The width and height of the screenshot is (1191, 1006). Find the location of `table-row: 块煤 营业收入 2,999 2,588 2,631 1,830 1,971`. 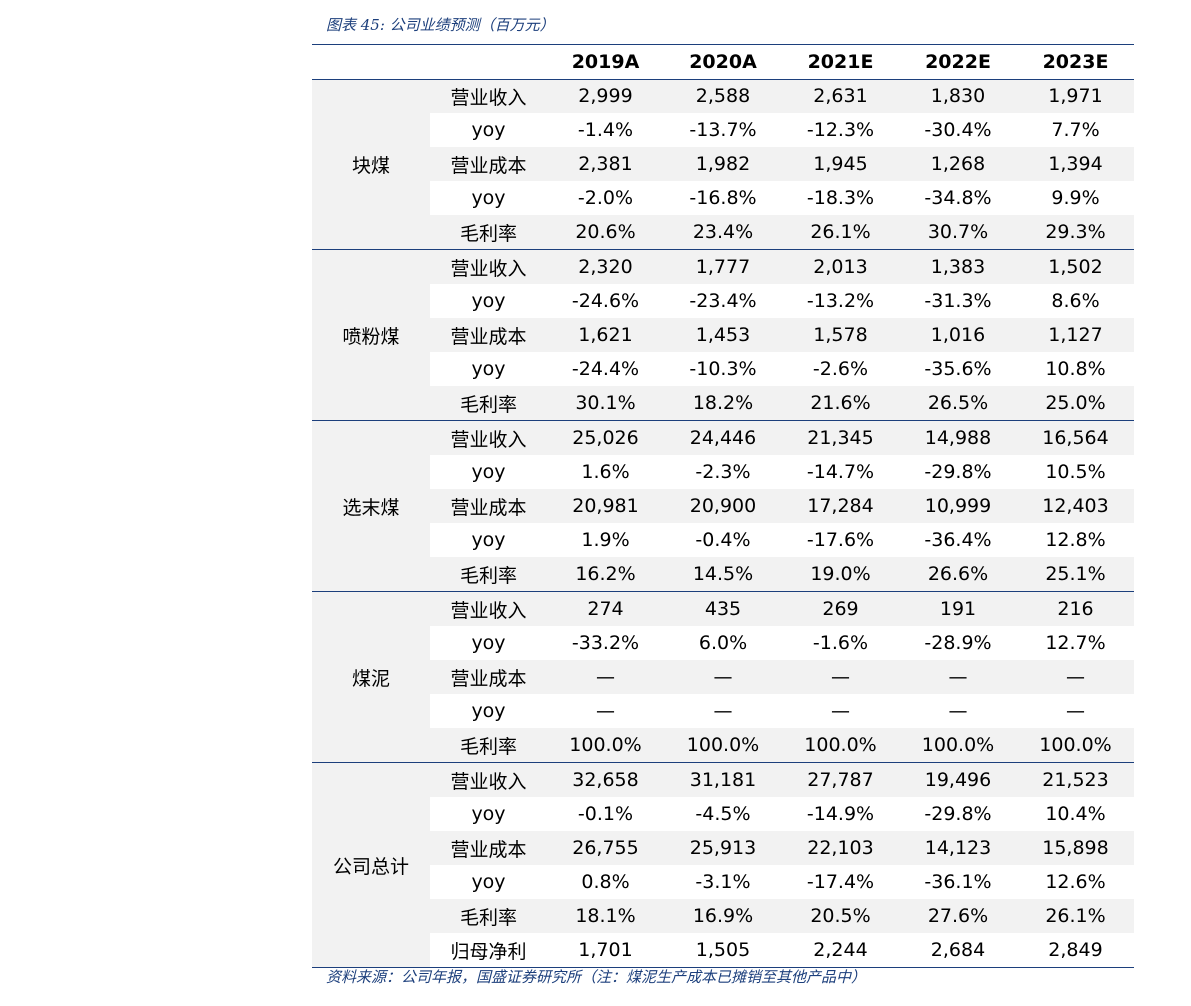

table-row: 块煤 营业收入 2,999 2,588 2,631 1,830 1,971 is located at coordinates (723, 164).